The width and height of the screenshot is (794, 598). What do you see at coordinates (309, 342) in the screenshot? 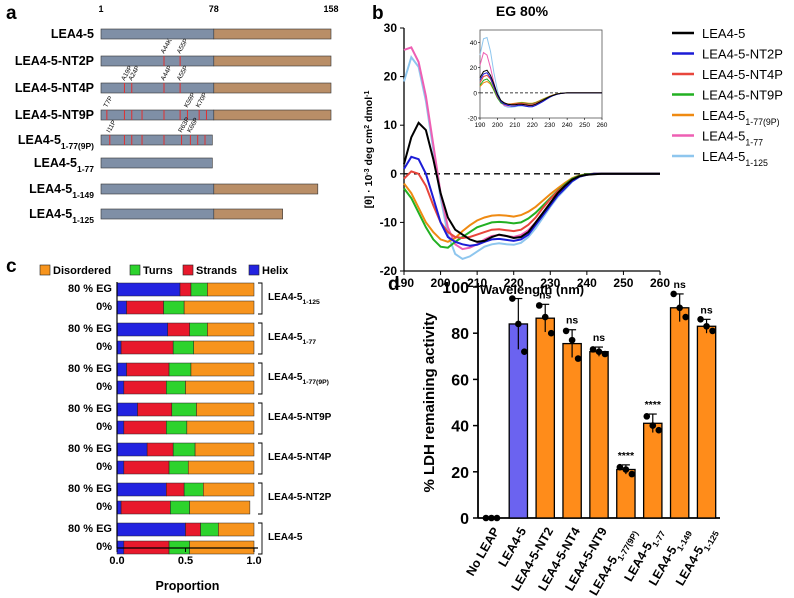
I see `group-label-sub: 1-77` at bounding box center [309, 342].